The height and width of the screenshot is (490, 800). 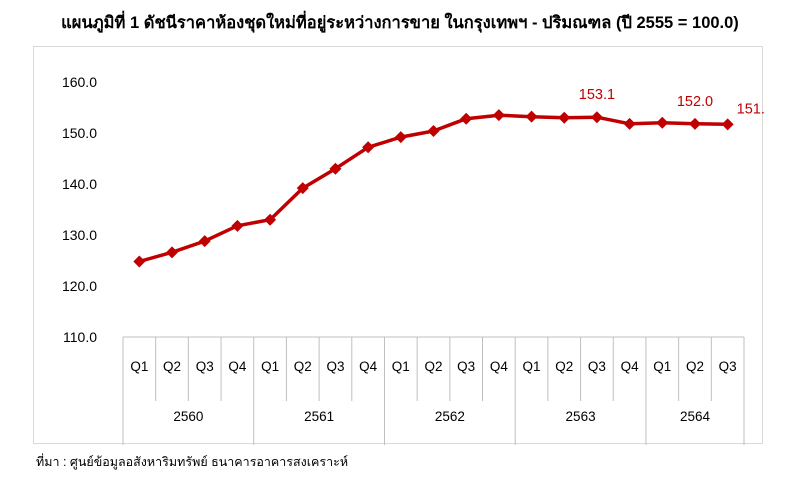 I want to click on data-label: 153.1, so click(x=597, y=95).